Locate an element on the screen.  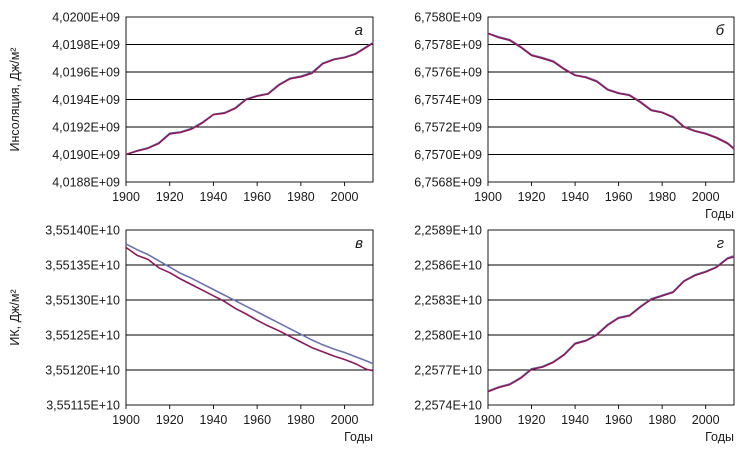
y-tick-label: 3,55130E+10 is located at coordinates (82, 301).